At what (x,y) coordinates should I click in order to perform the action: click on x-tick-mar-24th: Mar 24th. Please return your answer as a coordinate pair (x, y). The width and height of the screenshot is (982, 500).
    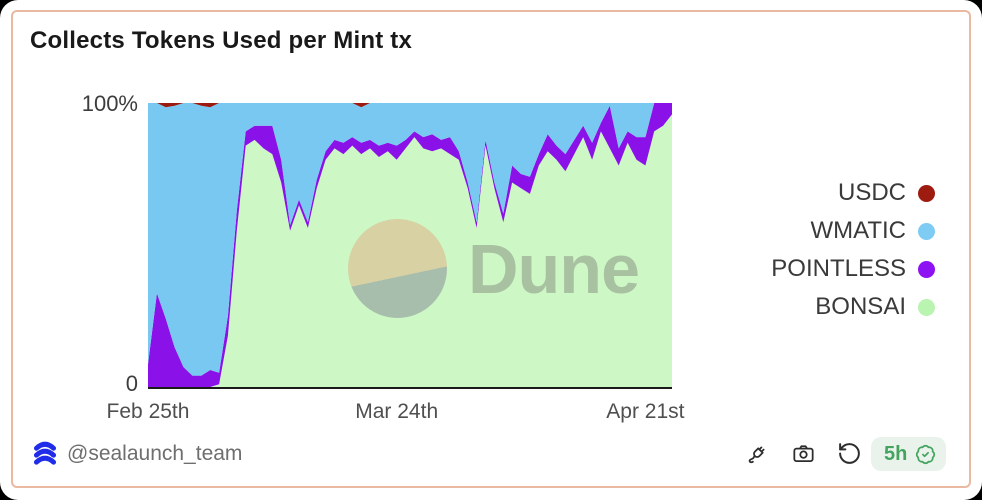
    Looking at the image, I should click on (397, 411).